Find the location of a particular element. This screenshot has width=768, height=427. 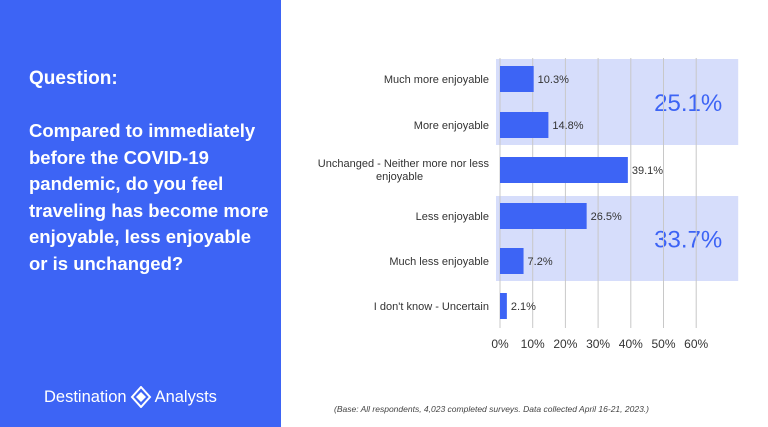

value-label: 39.1% is located at coordinates (647, 171).